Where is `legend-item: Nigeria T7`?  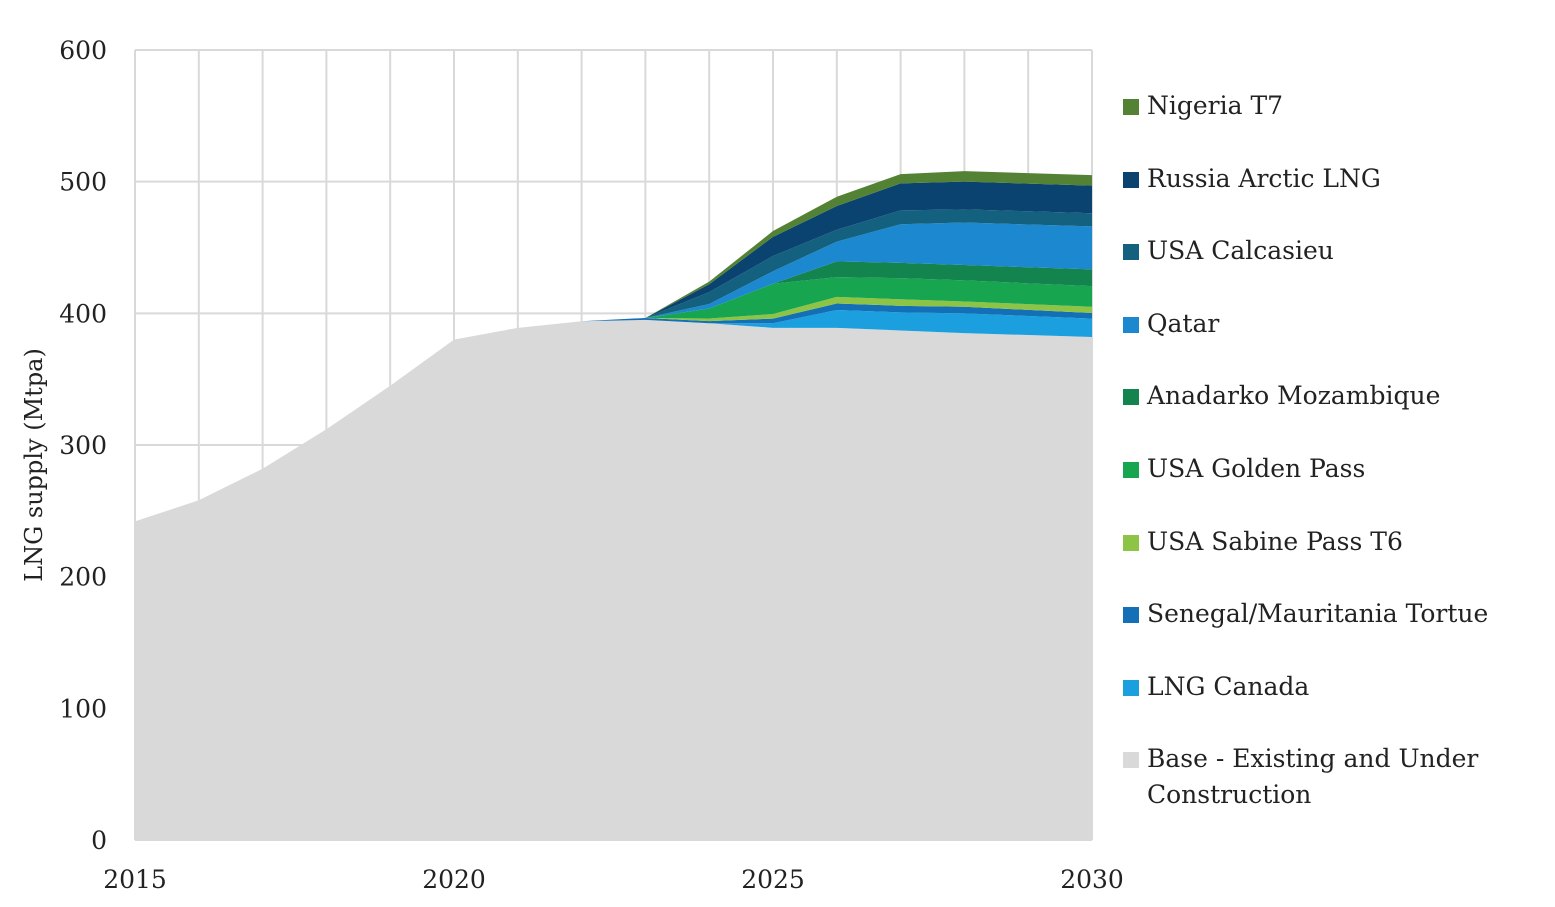
legend-item: Nigeria T7 is located at coordinates (1338, 124).